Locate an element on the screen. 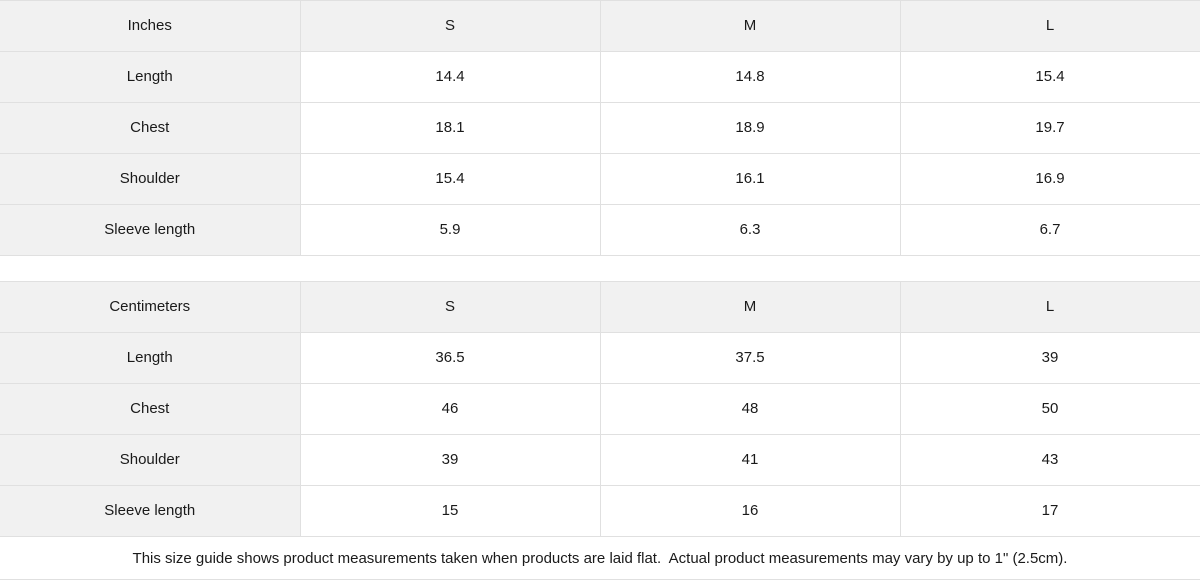 The height and width of the screenshot is (580, 1200). cell-chest-m: 48 is located at coordinates (750, 409).